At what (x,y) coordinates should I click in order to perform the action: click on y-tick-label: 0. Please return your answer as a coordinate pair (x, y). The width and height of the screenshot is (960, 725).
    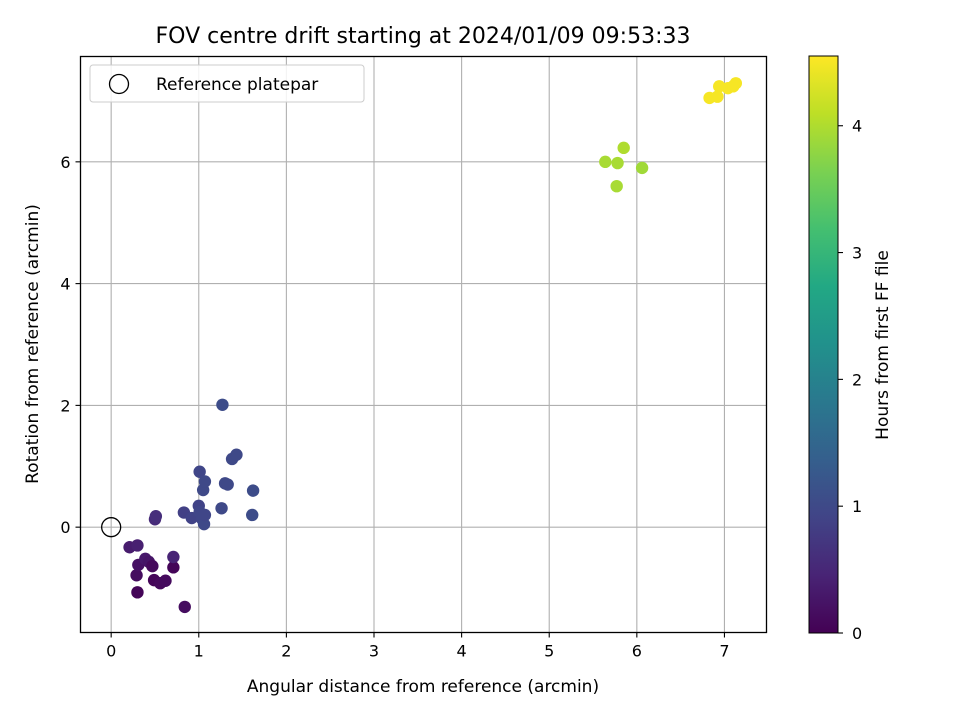
    Looking at the image, I should click on (65, 527).